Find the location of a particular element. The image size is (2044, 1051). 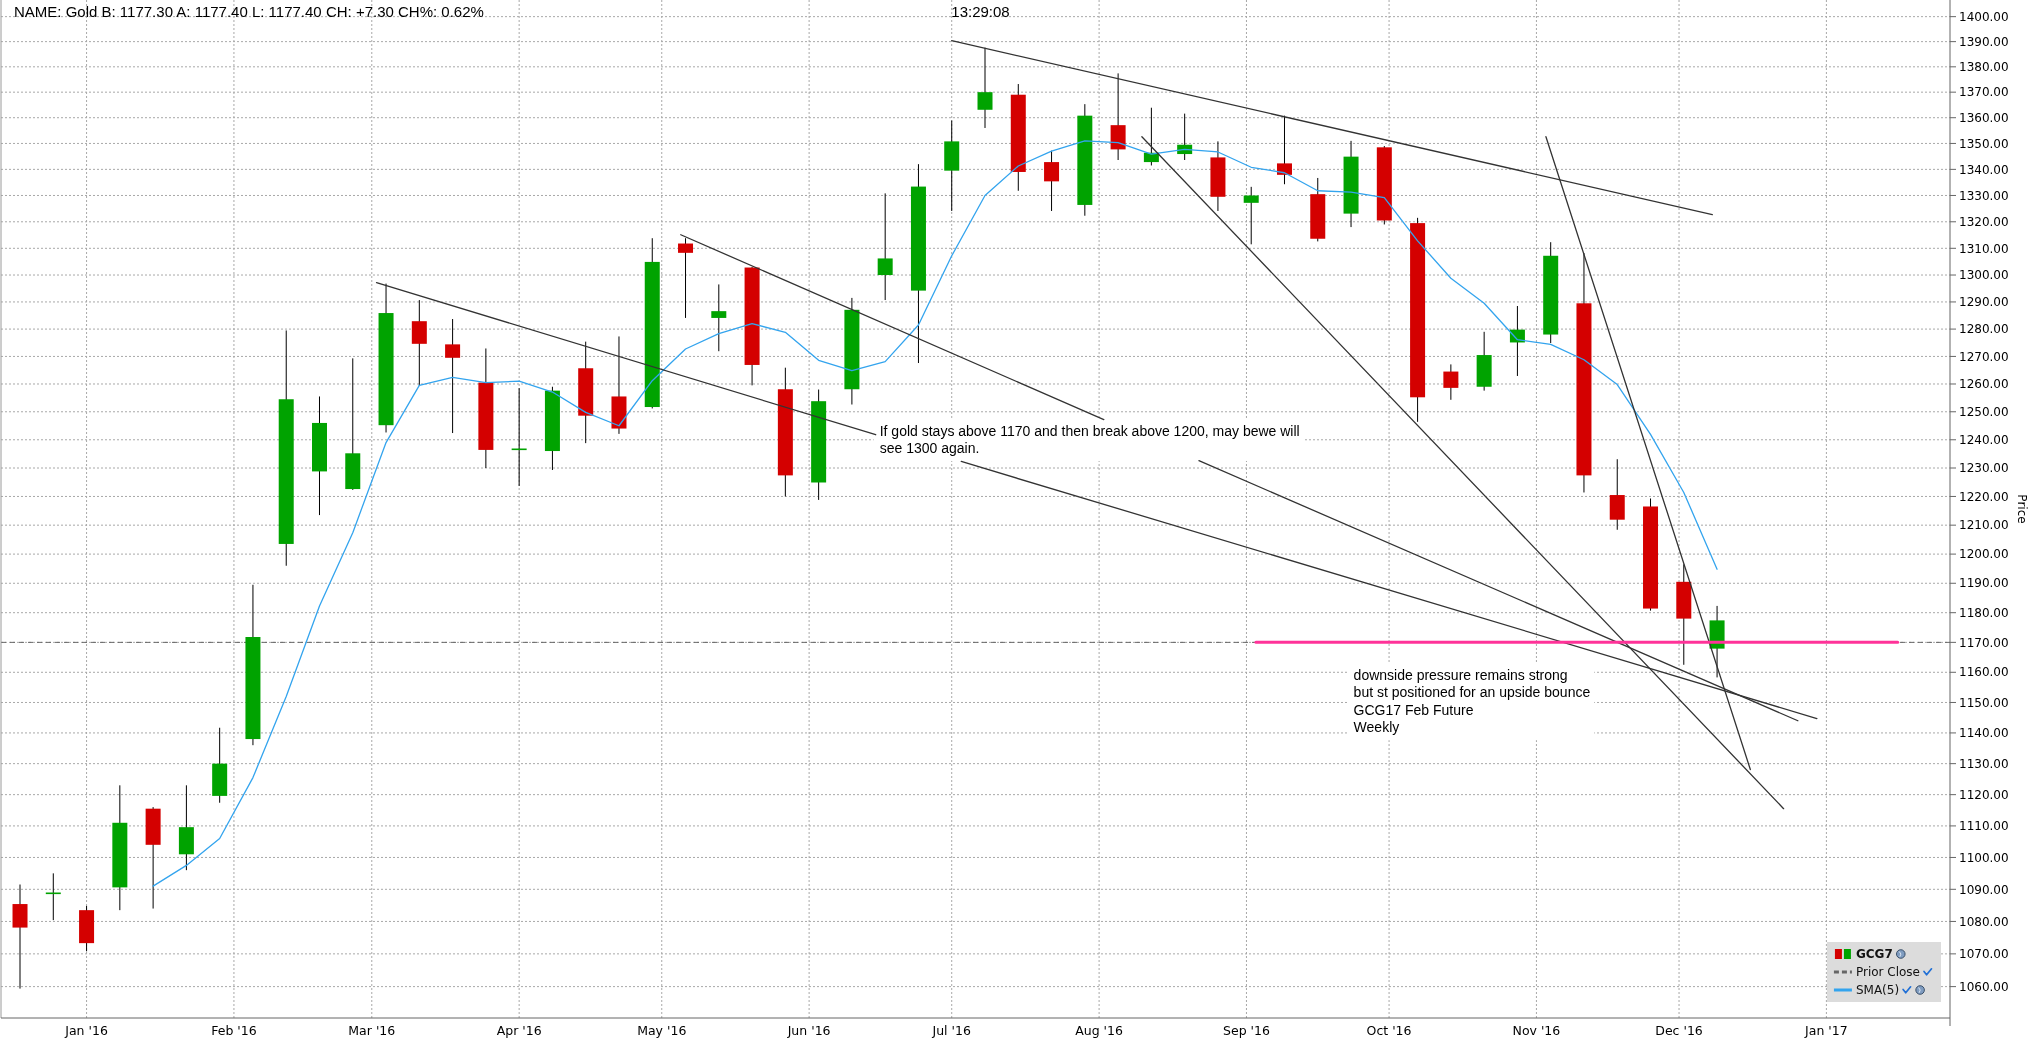

y-tick-label: 1260.00 is located at coordinates (1984, 384).